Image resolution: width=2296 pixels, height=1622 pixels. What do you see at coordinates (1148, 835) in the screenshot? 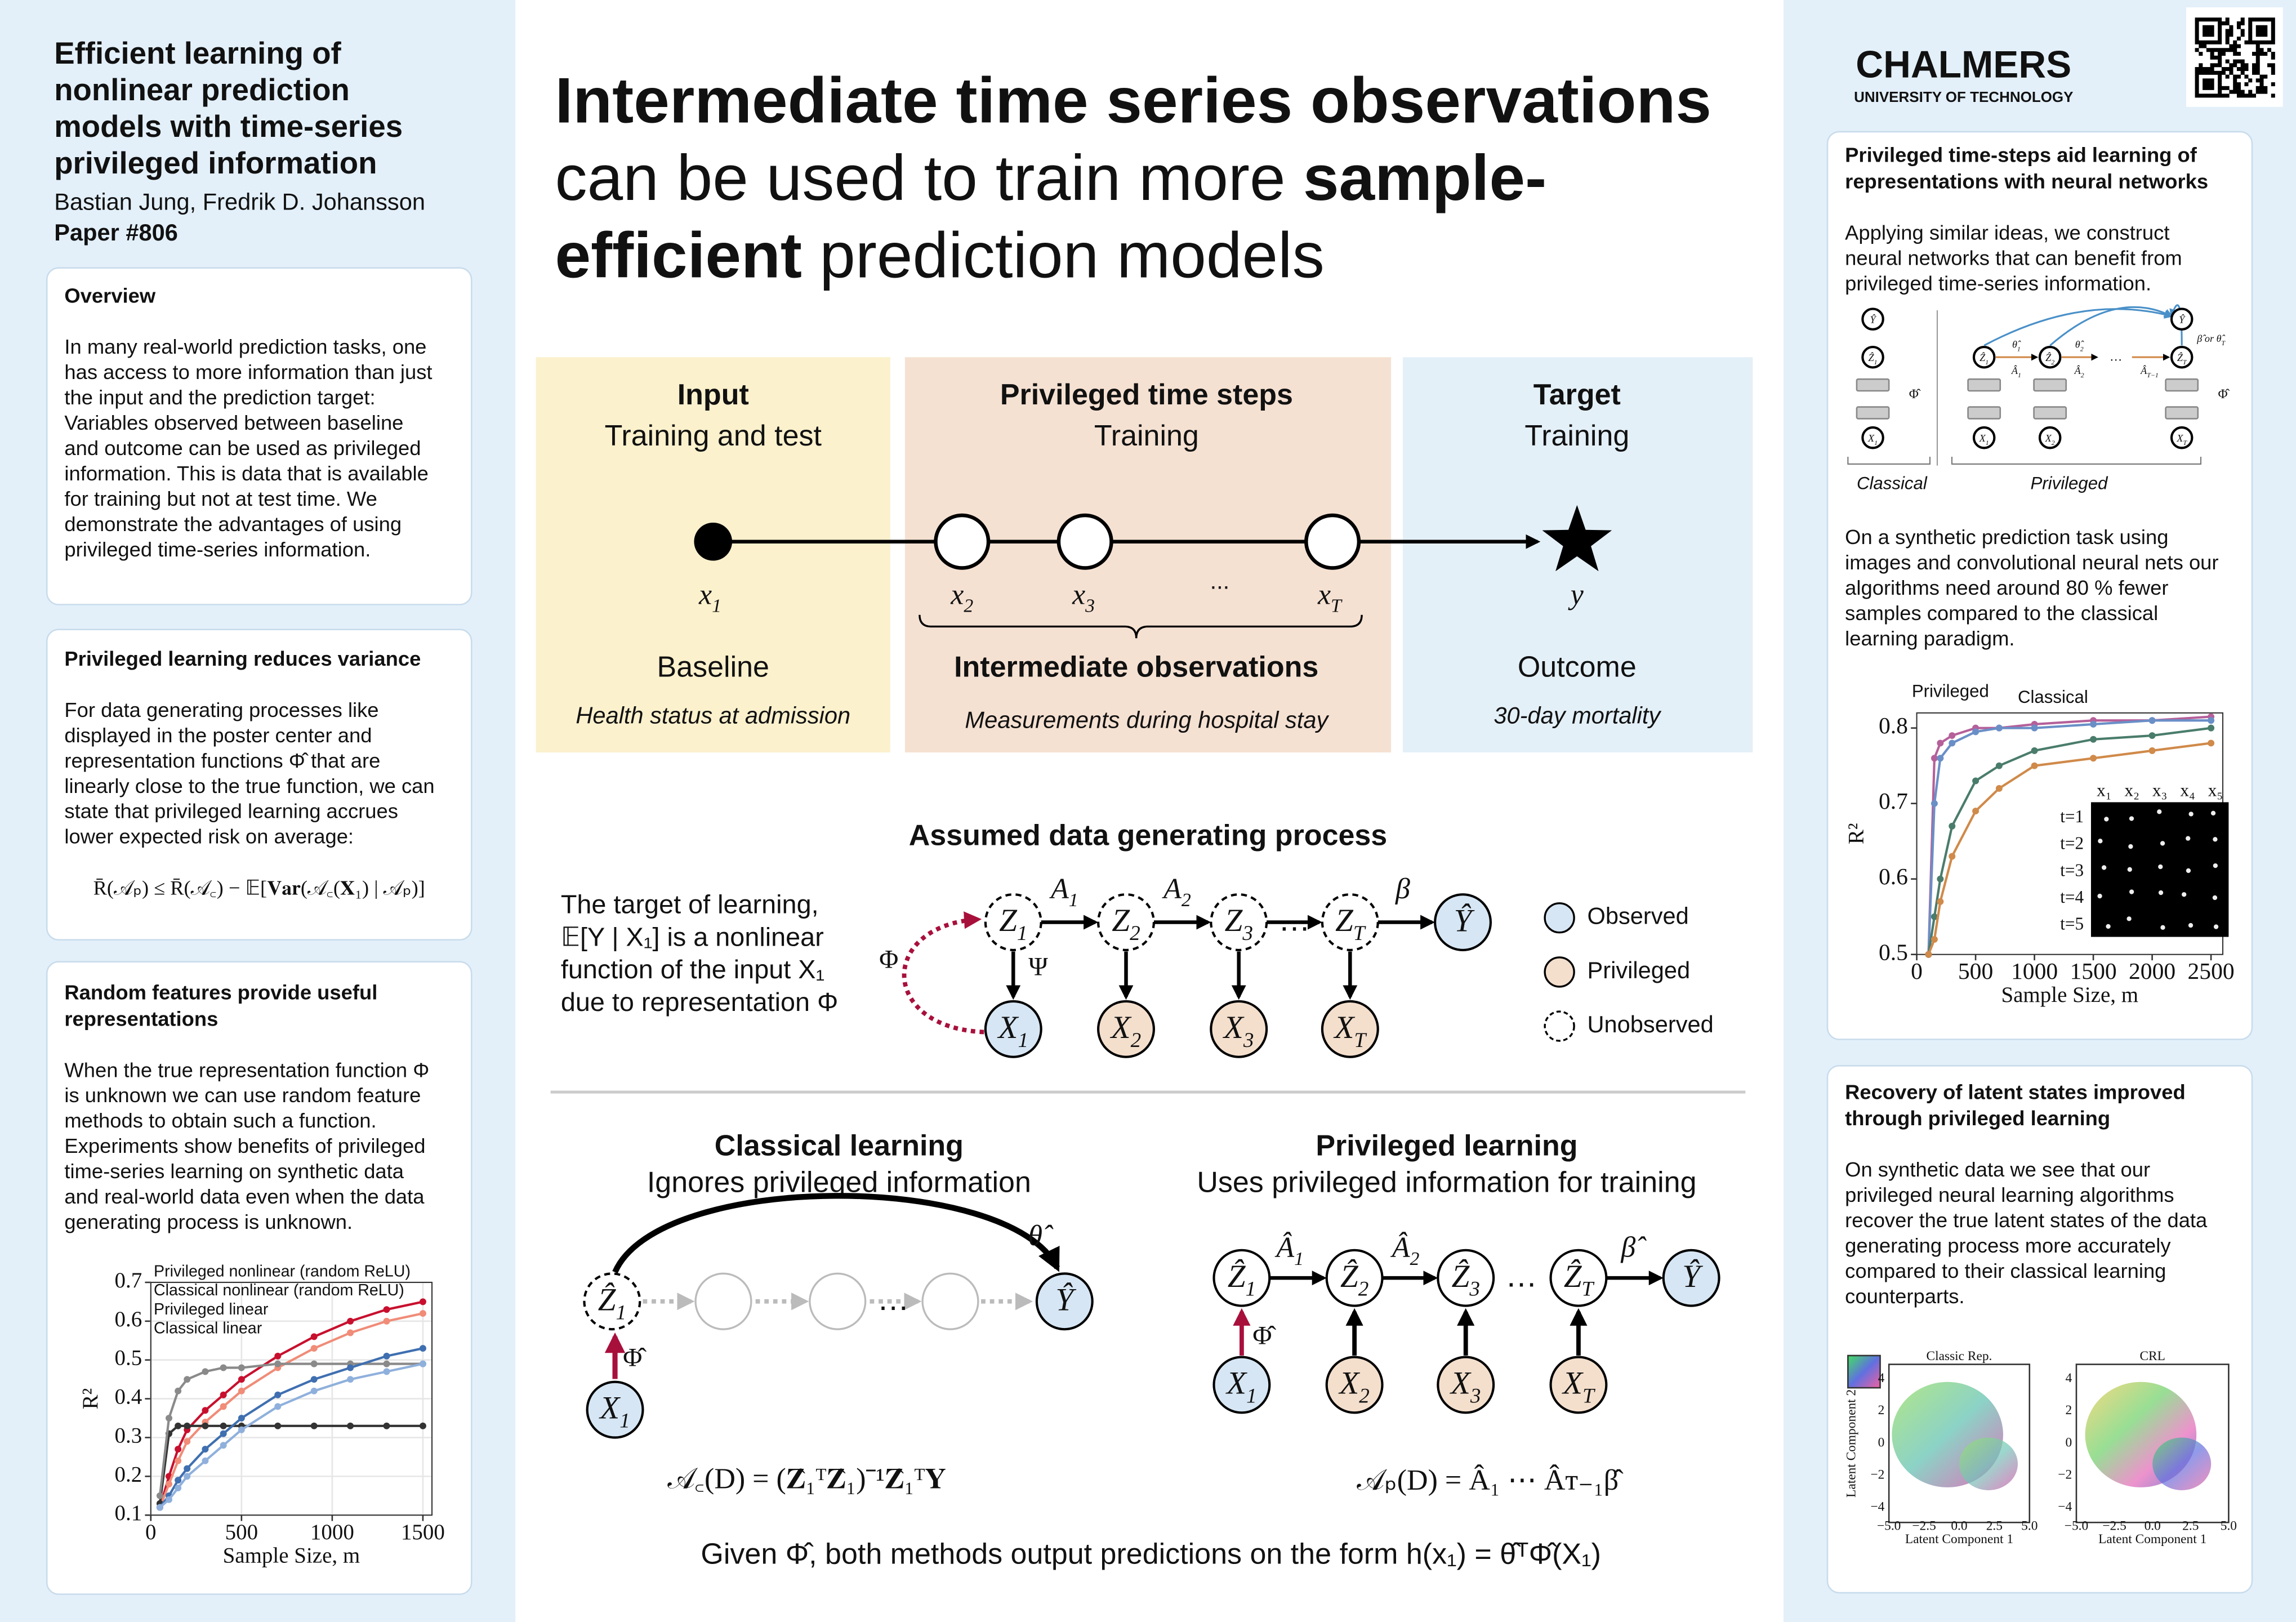
I see `section-title: Assumed data generating process` at bounding box center [1148, 835].